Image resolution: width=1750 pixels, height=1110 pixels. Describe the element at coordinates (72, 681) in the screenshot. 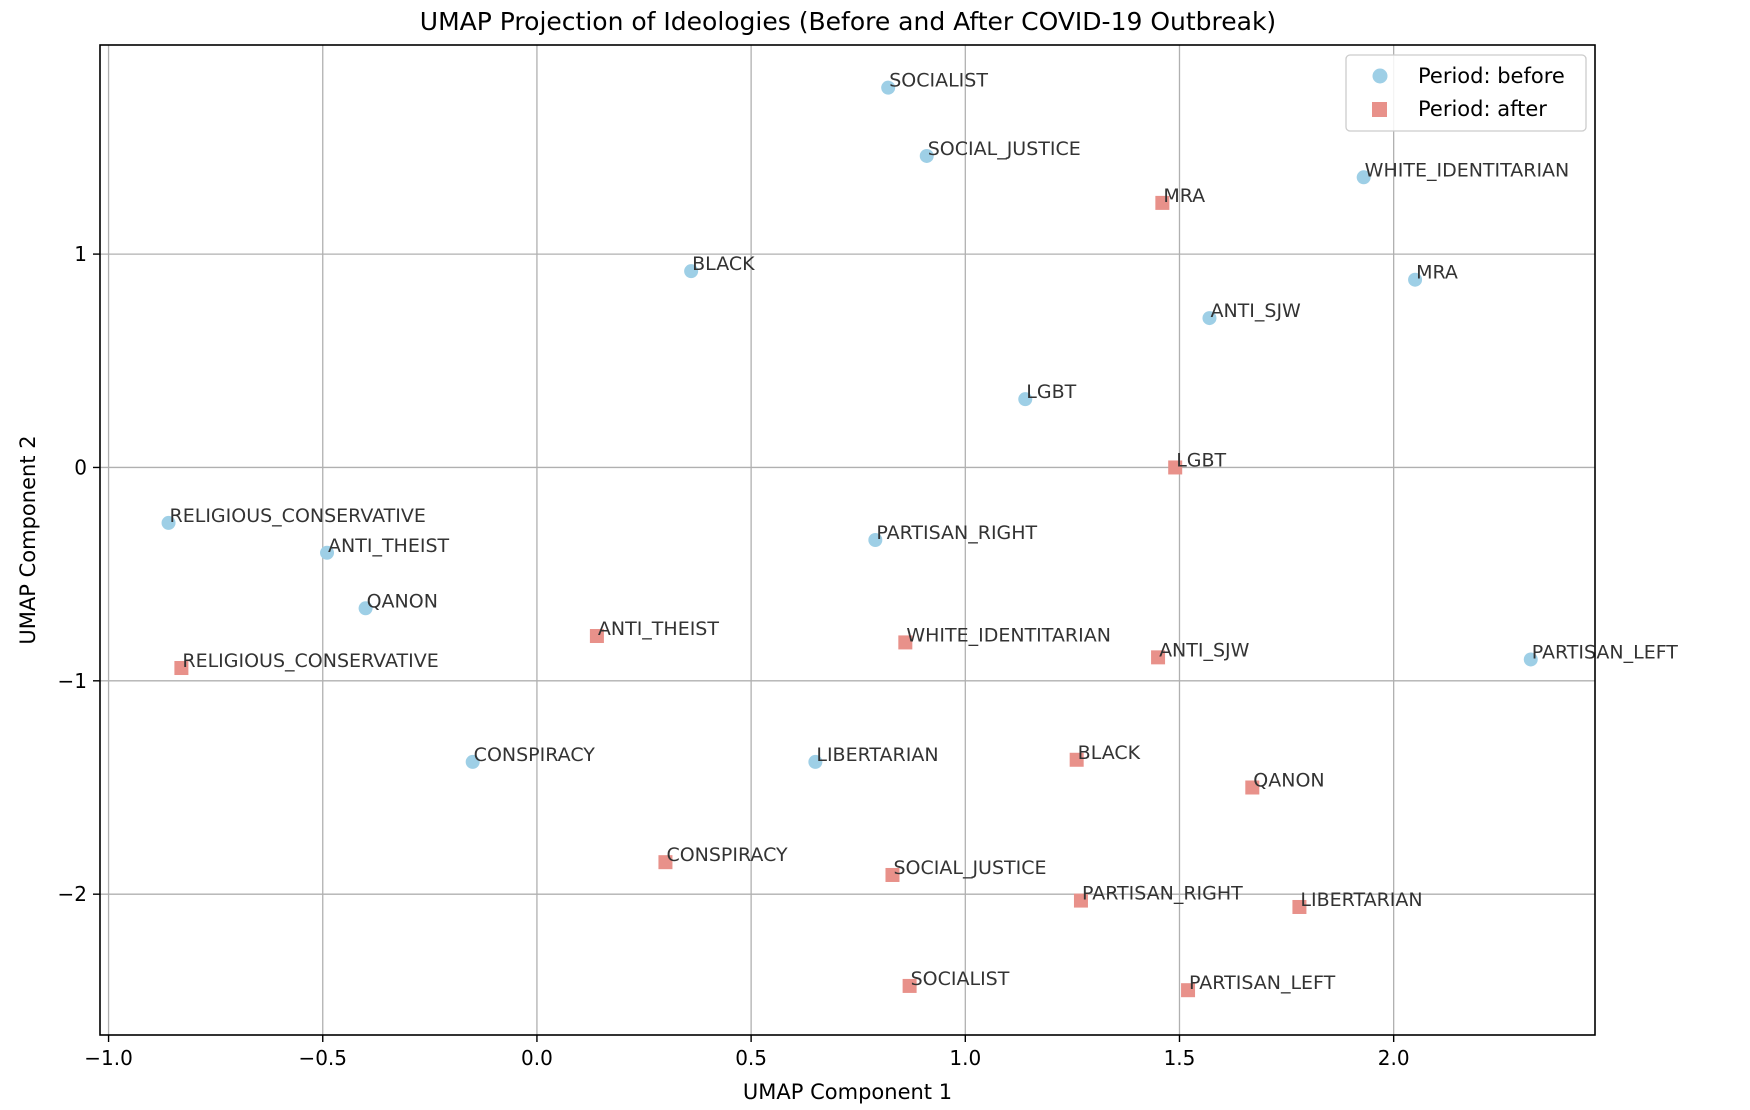

I see `y-tick-label: −1` at that location.